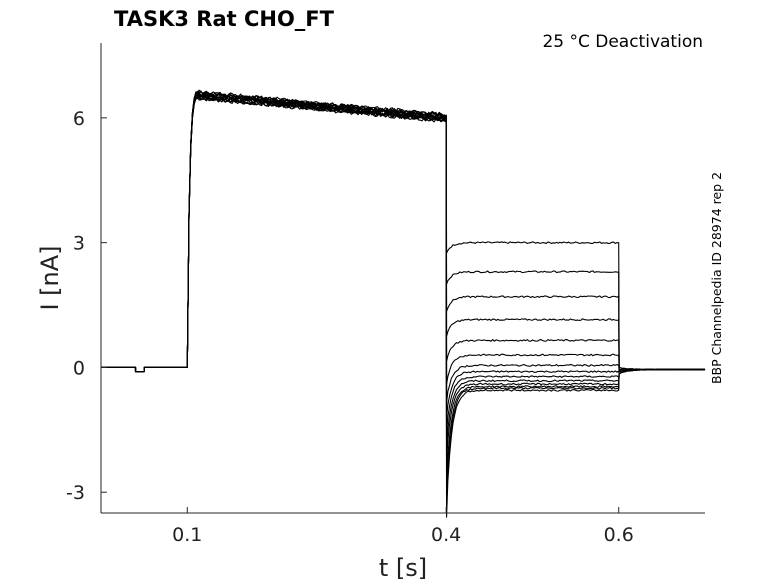 The image size is (778, 583). Describe the element at coordinates (187, 535) in the screenshot. I see `x-tick-label: 0.1` at that location.